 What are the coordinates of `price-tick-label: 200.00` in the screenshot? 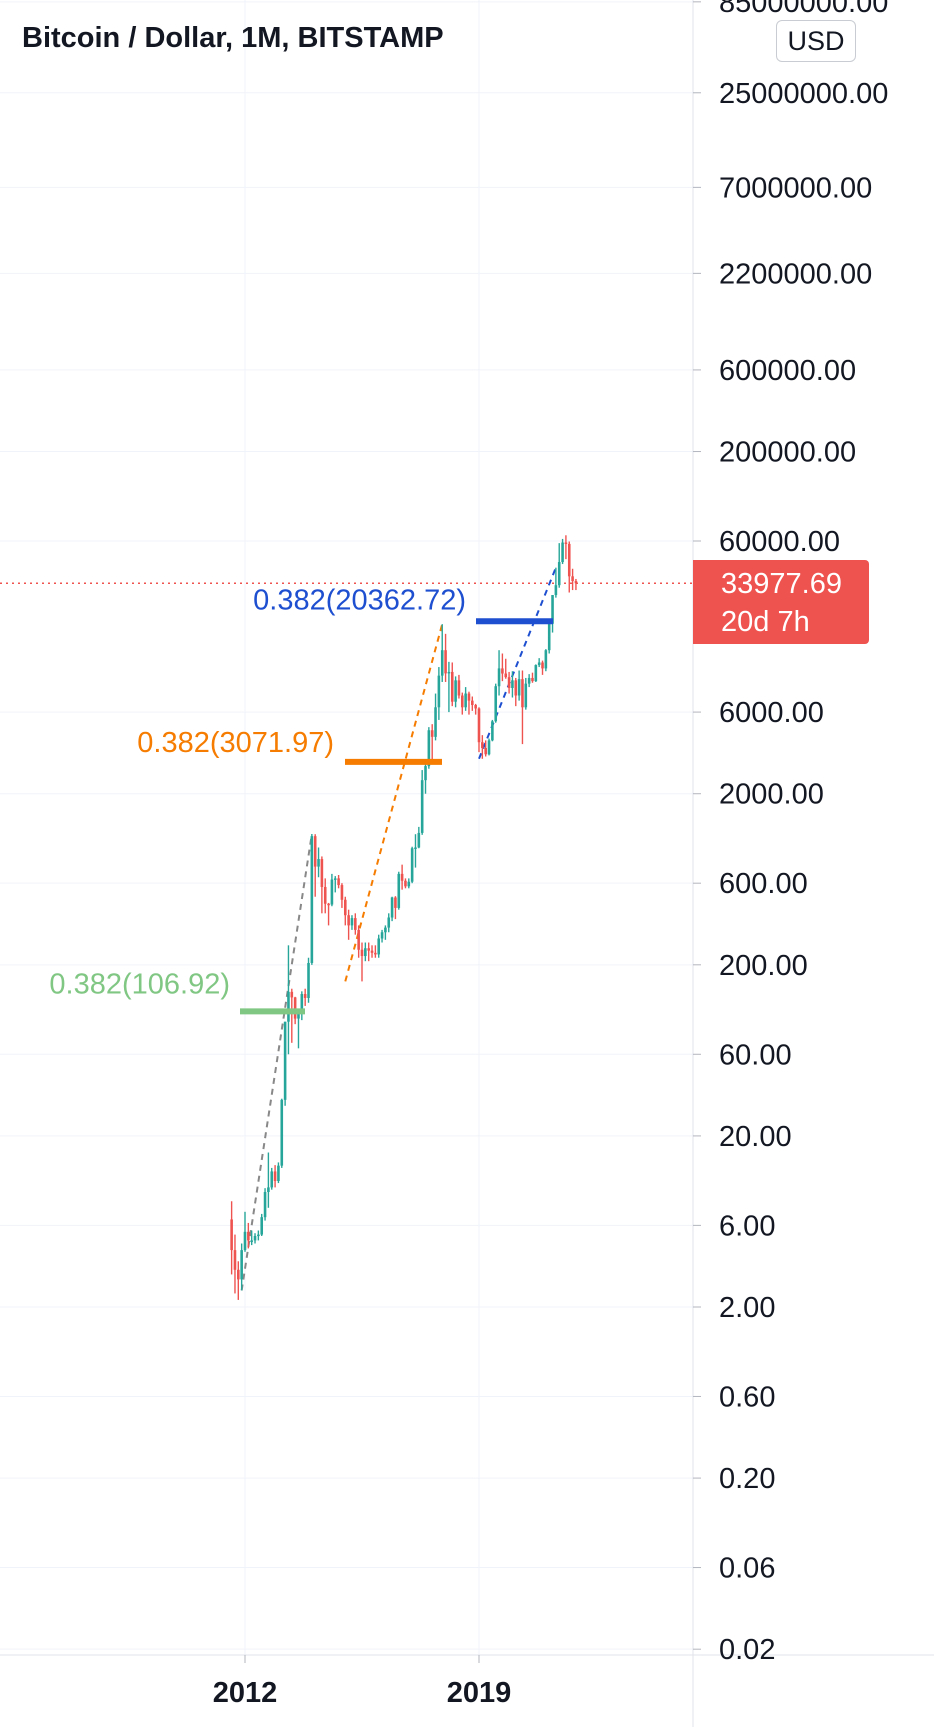 It's located at (763, 966).